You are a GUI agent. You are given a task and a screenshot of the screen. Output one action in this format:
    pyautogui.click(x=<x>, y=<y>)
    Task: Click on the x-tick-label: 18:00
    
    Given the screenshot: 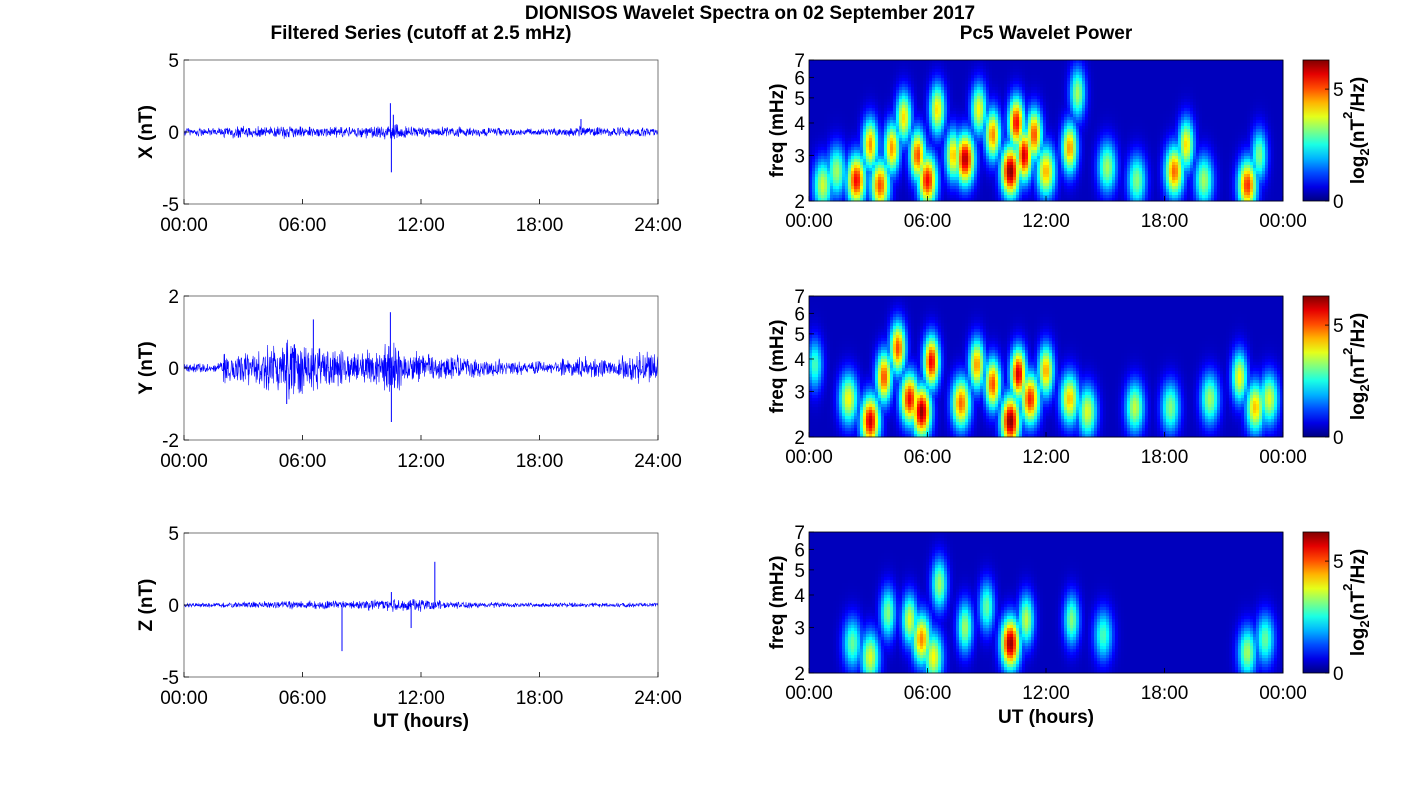 What is the action you would take?
    pyautogui.click(x=540, y=225)
    